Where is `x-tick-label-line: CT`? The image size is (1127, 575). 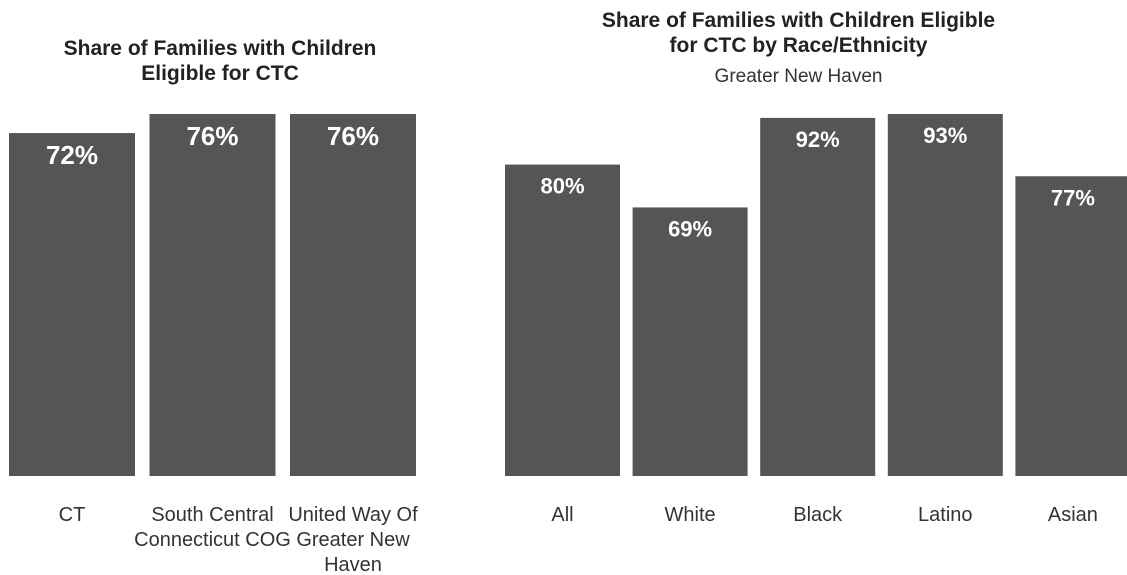 x-tick-label-line: CT is located at coordinates (72, 515).